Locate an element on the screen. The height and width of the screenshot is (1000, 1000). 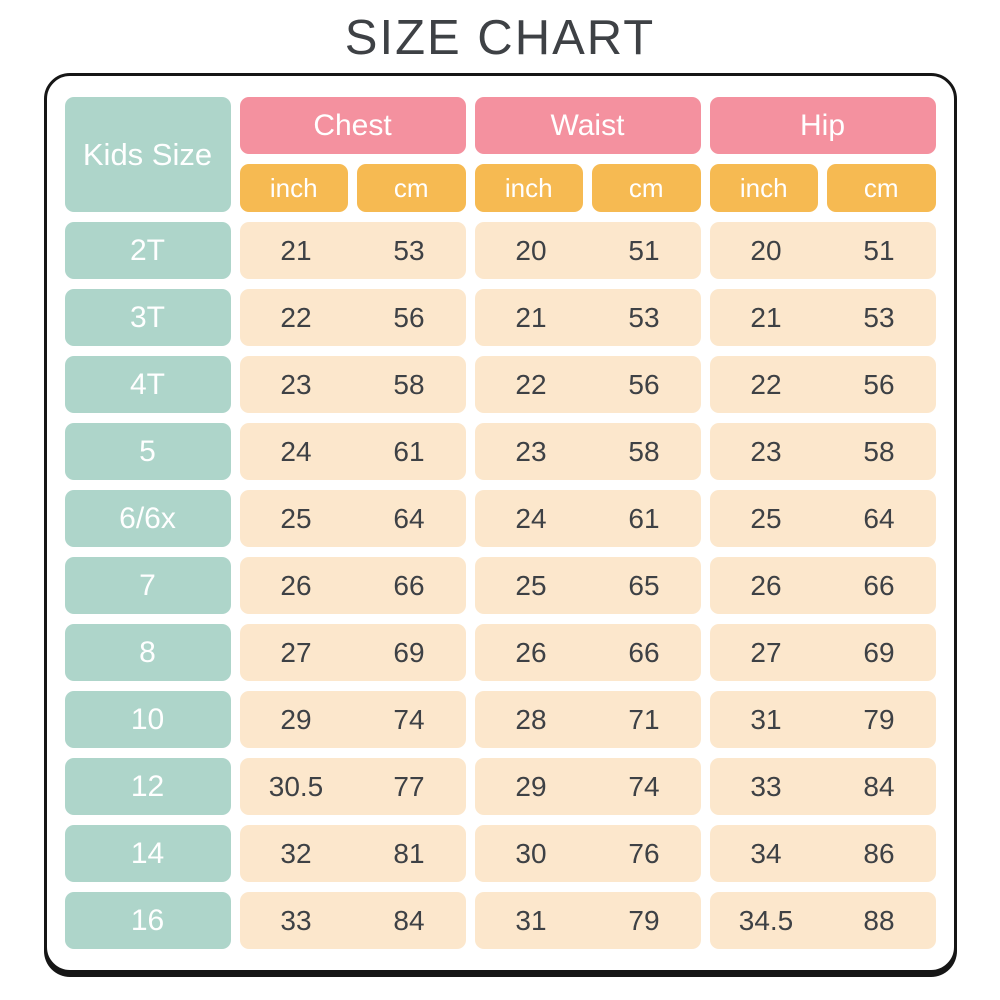
hip-values: 34.5 88 is located at coordinates (822, 921).